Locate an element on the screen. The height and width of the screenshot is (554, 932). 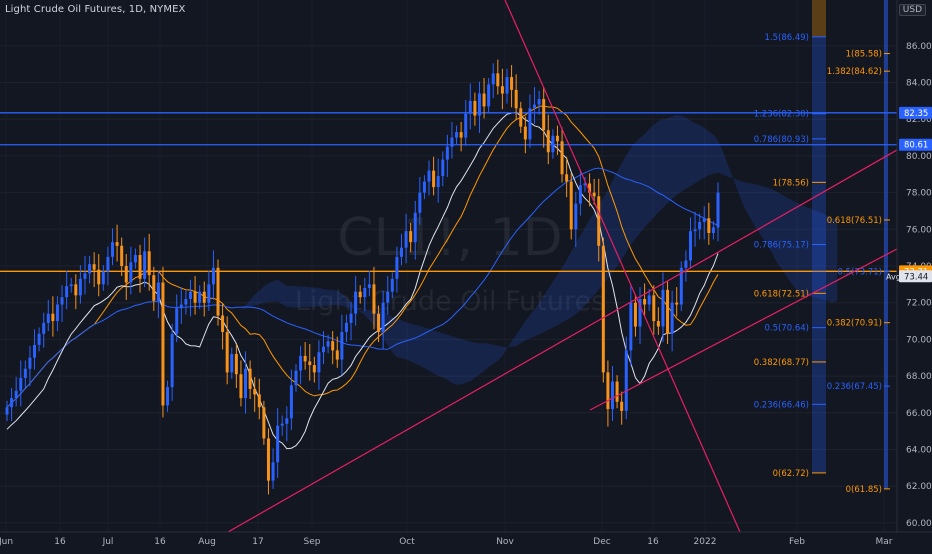
y-tick-label: 68.00 is located at coordinates (919, 377).